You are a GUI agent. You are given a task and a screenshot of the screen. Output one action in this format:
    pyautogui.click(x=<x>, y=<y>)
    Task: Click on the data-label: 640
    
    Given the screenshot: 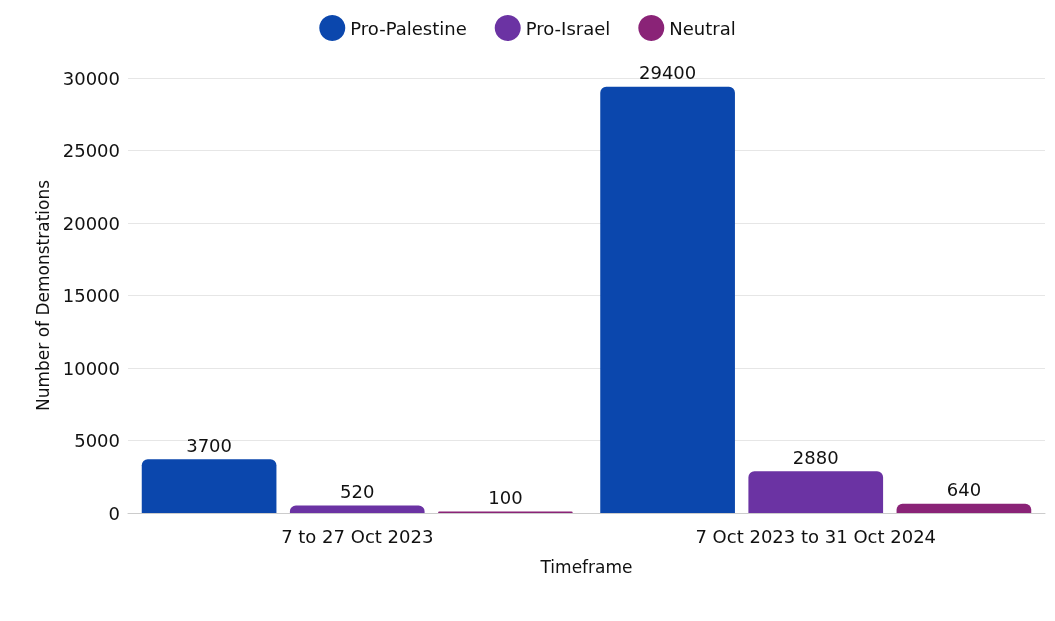 What is the action you would take?
    pyautogui.click(x=964, y=490)
    